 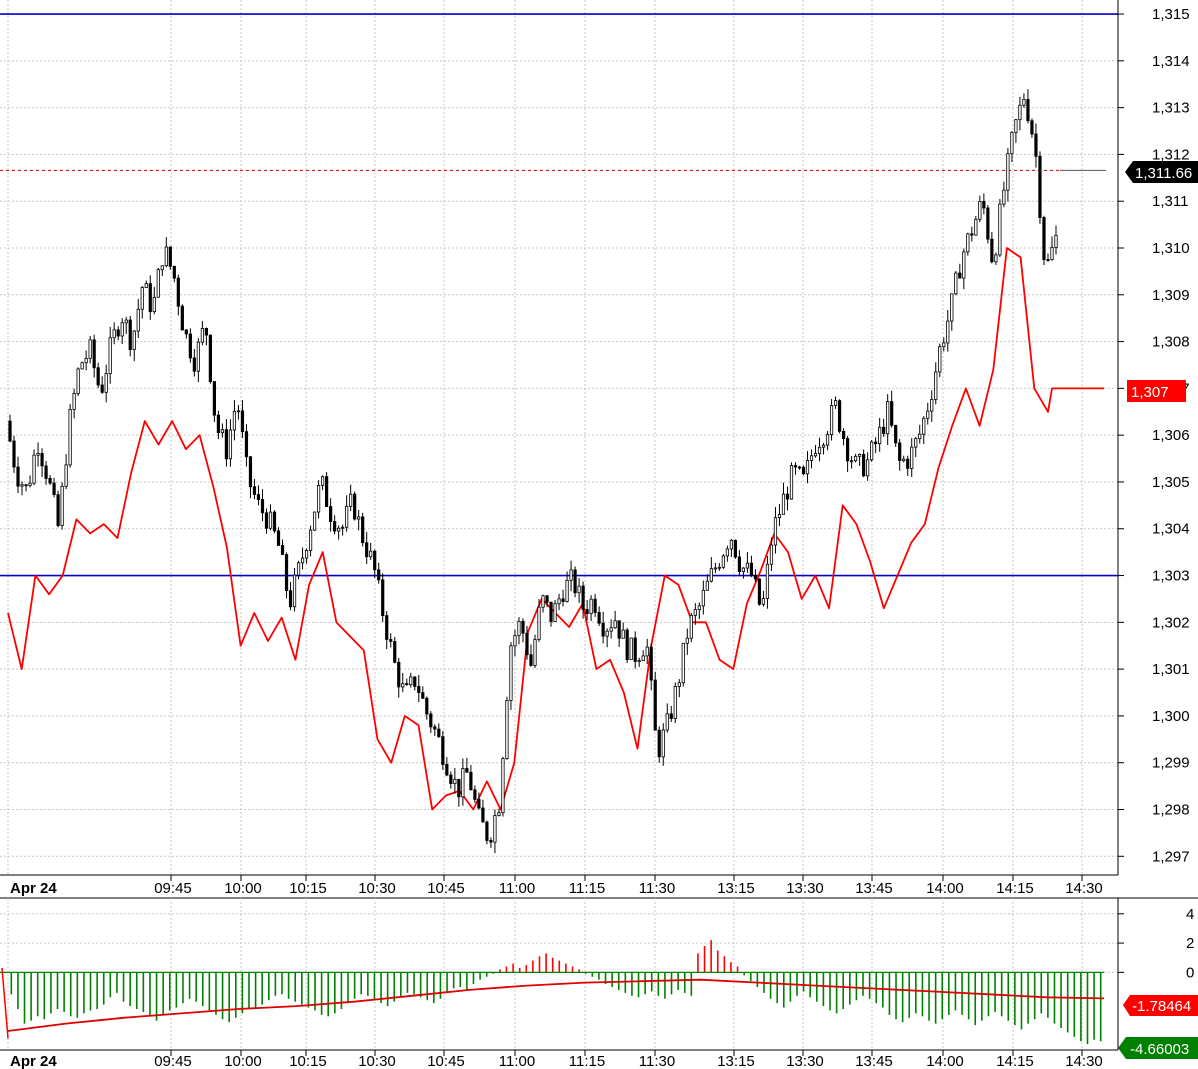 What do you see at coordinates (1171, 248) in the screenshot?
I see `price-tick-label: 1,310` at bounding box center [1171, 248].